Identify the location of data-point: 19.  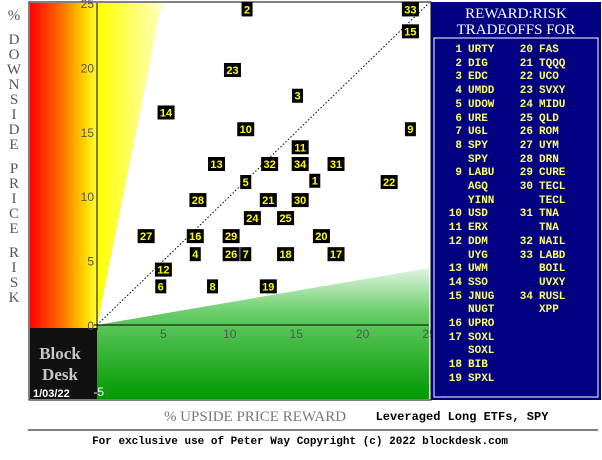
(268, 286).